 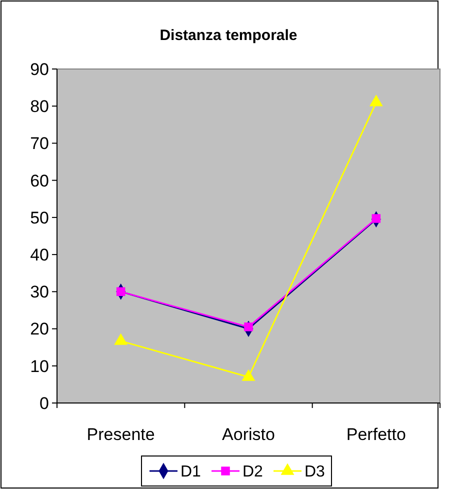 What do you see at coordinates (229, 35) in the screenshot?
I see `chart-title: Distanza temporale` at bounding box center [229, 35].